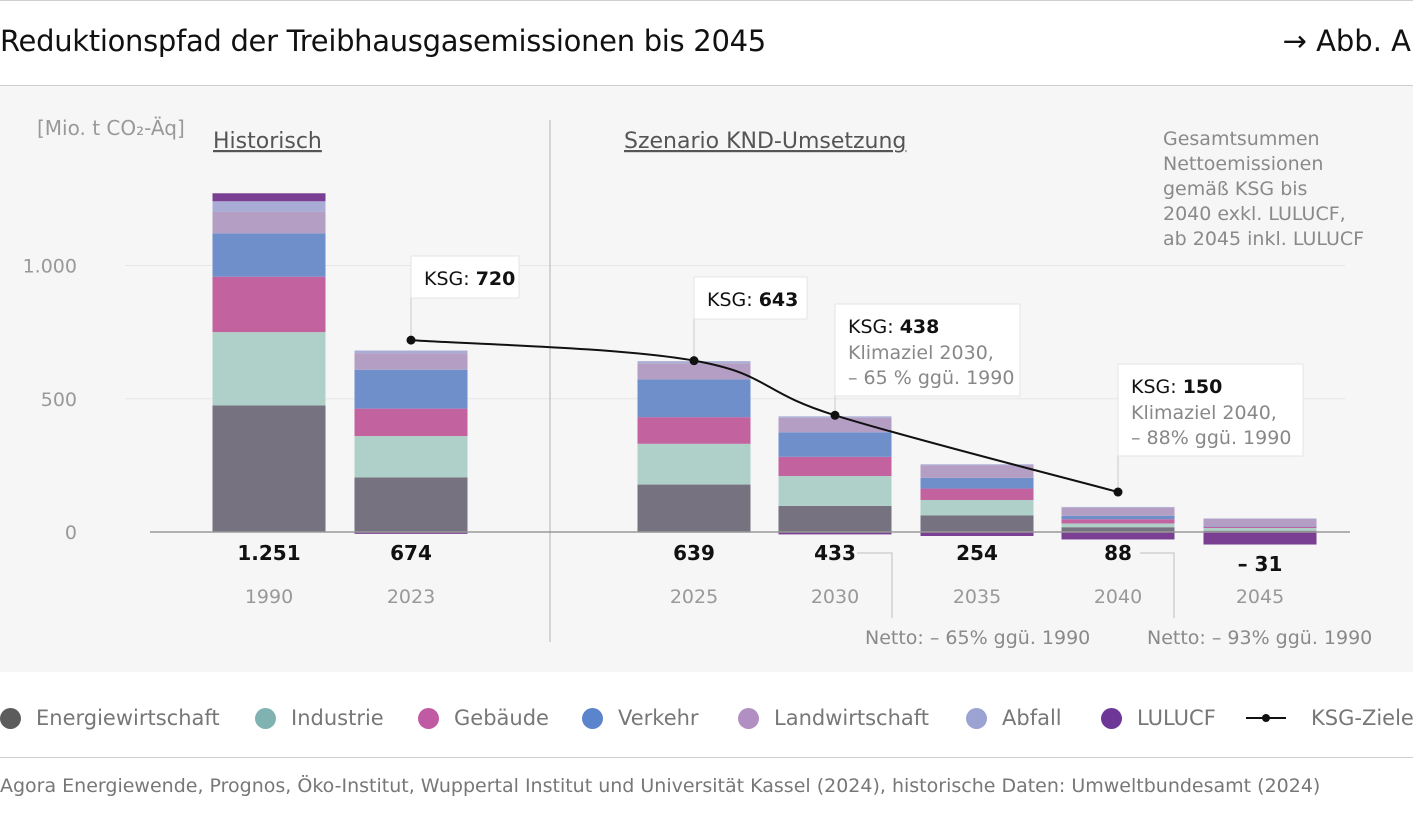 This screenshot has height=816, width=1413. What do you see at coordinates (835, 491) in the screenshot?
I see `bar-segment-industrie-2030` at bounding box center [835, 491].